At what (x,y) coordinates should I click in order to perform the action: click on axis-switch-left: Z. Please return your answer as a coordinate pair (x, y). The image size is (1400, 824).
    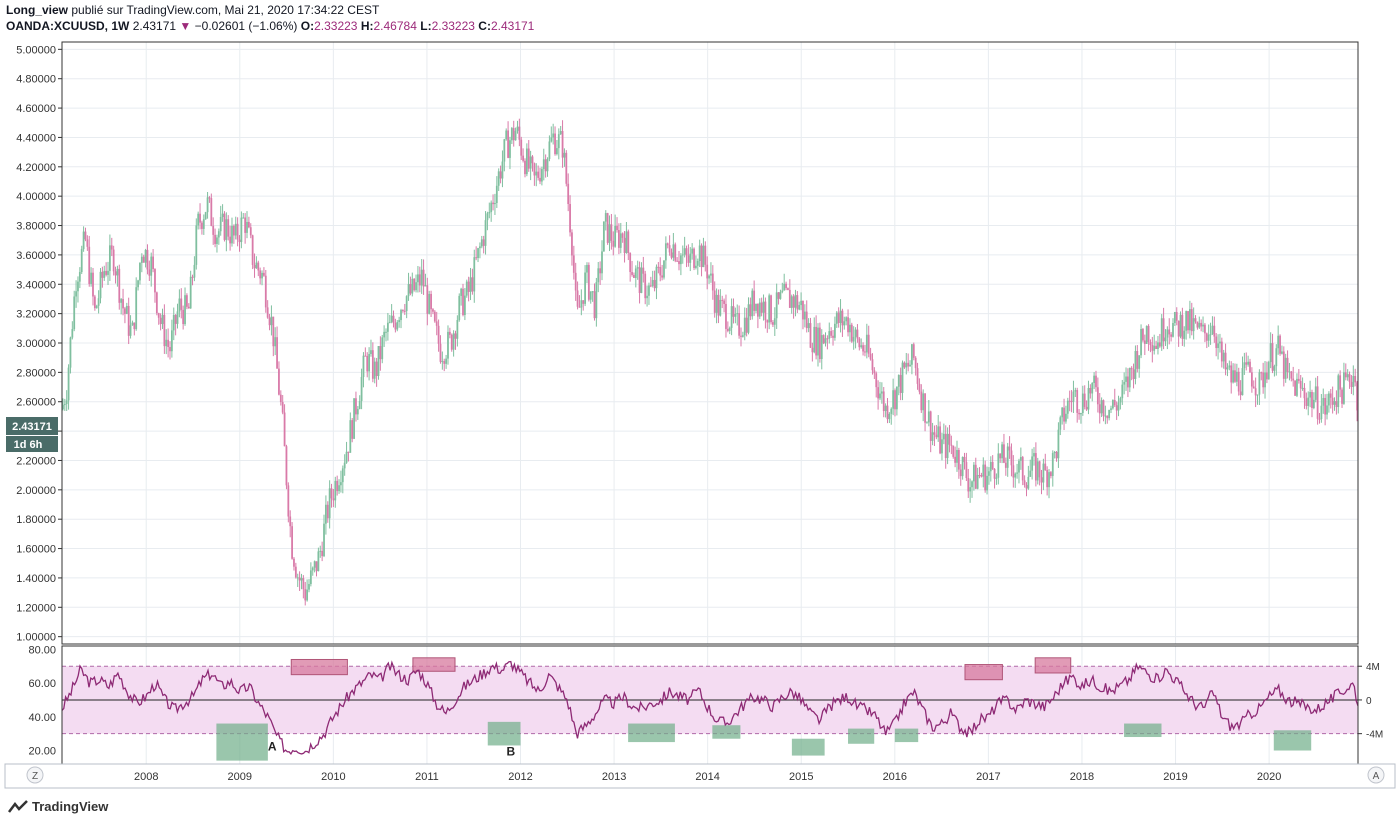
    Looking at the image, I should click on (35, 775).